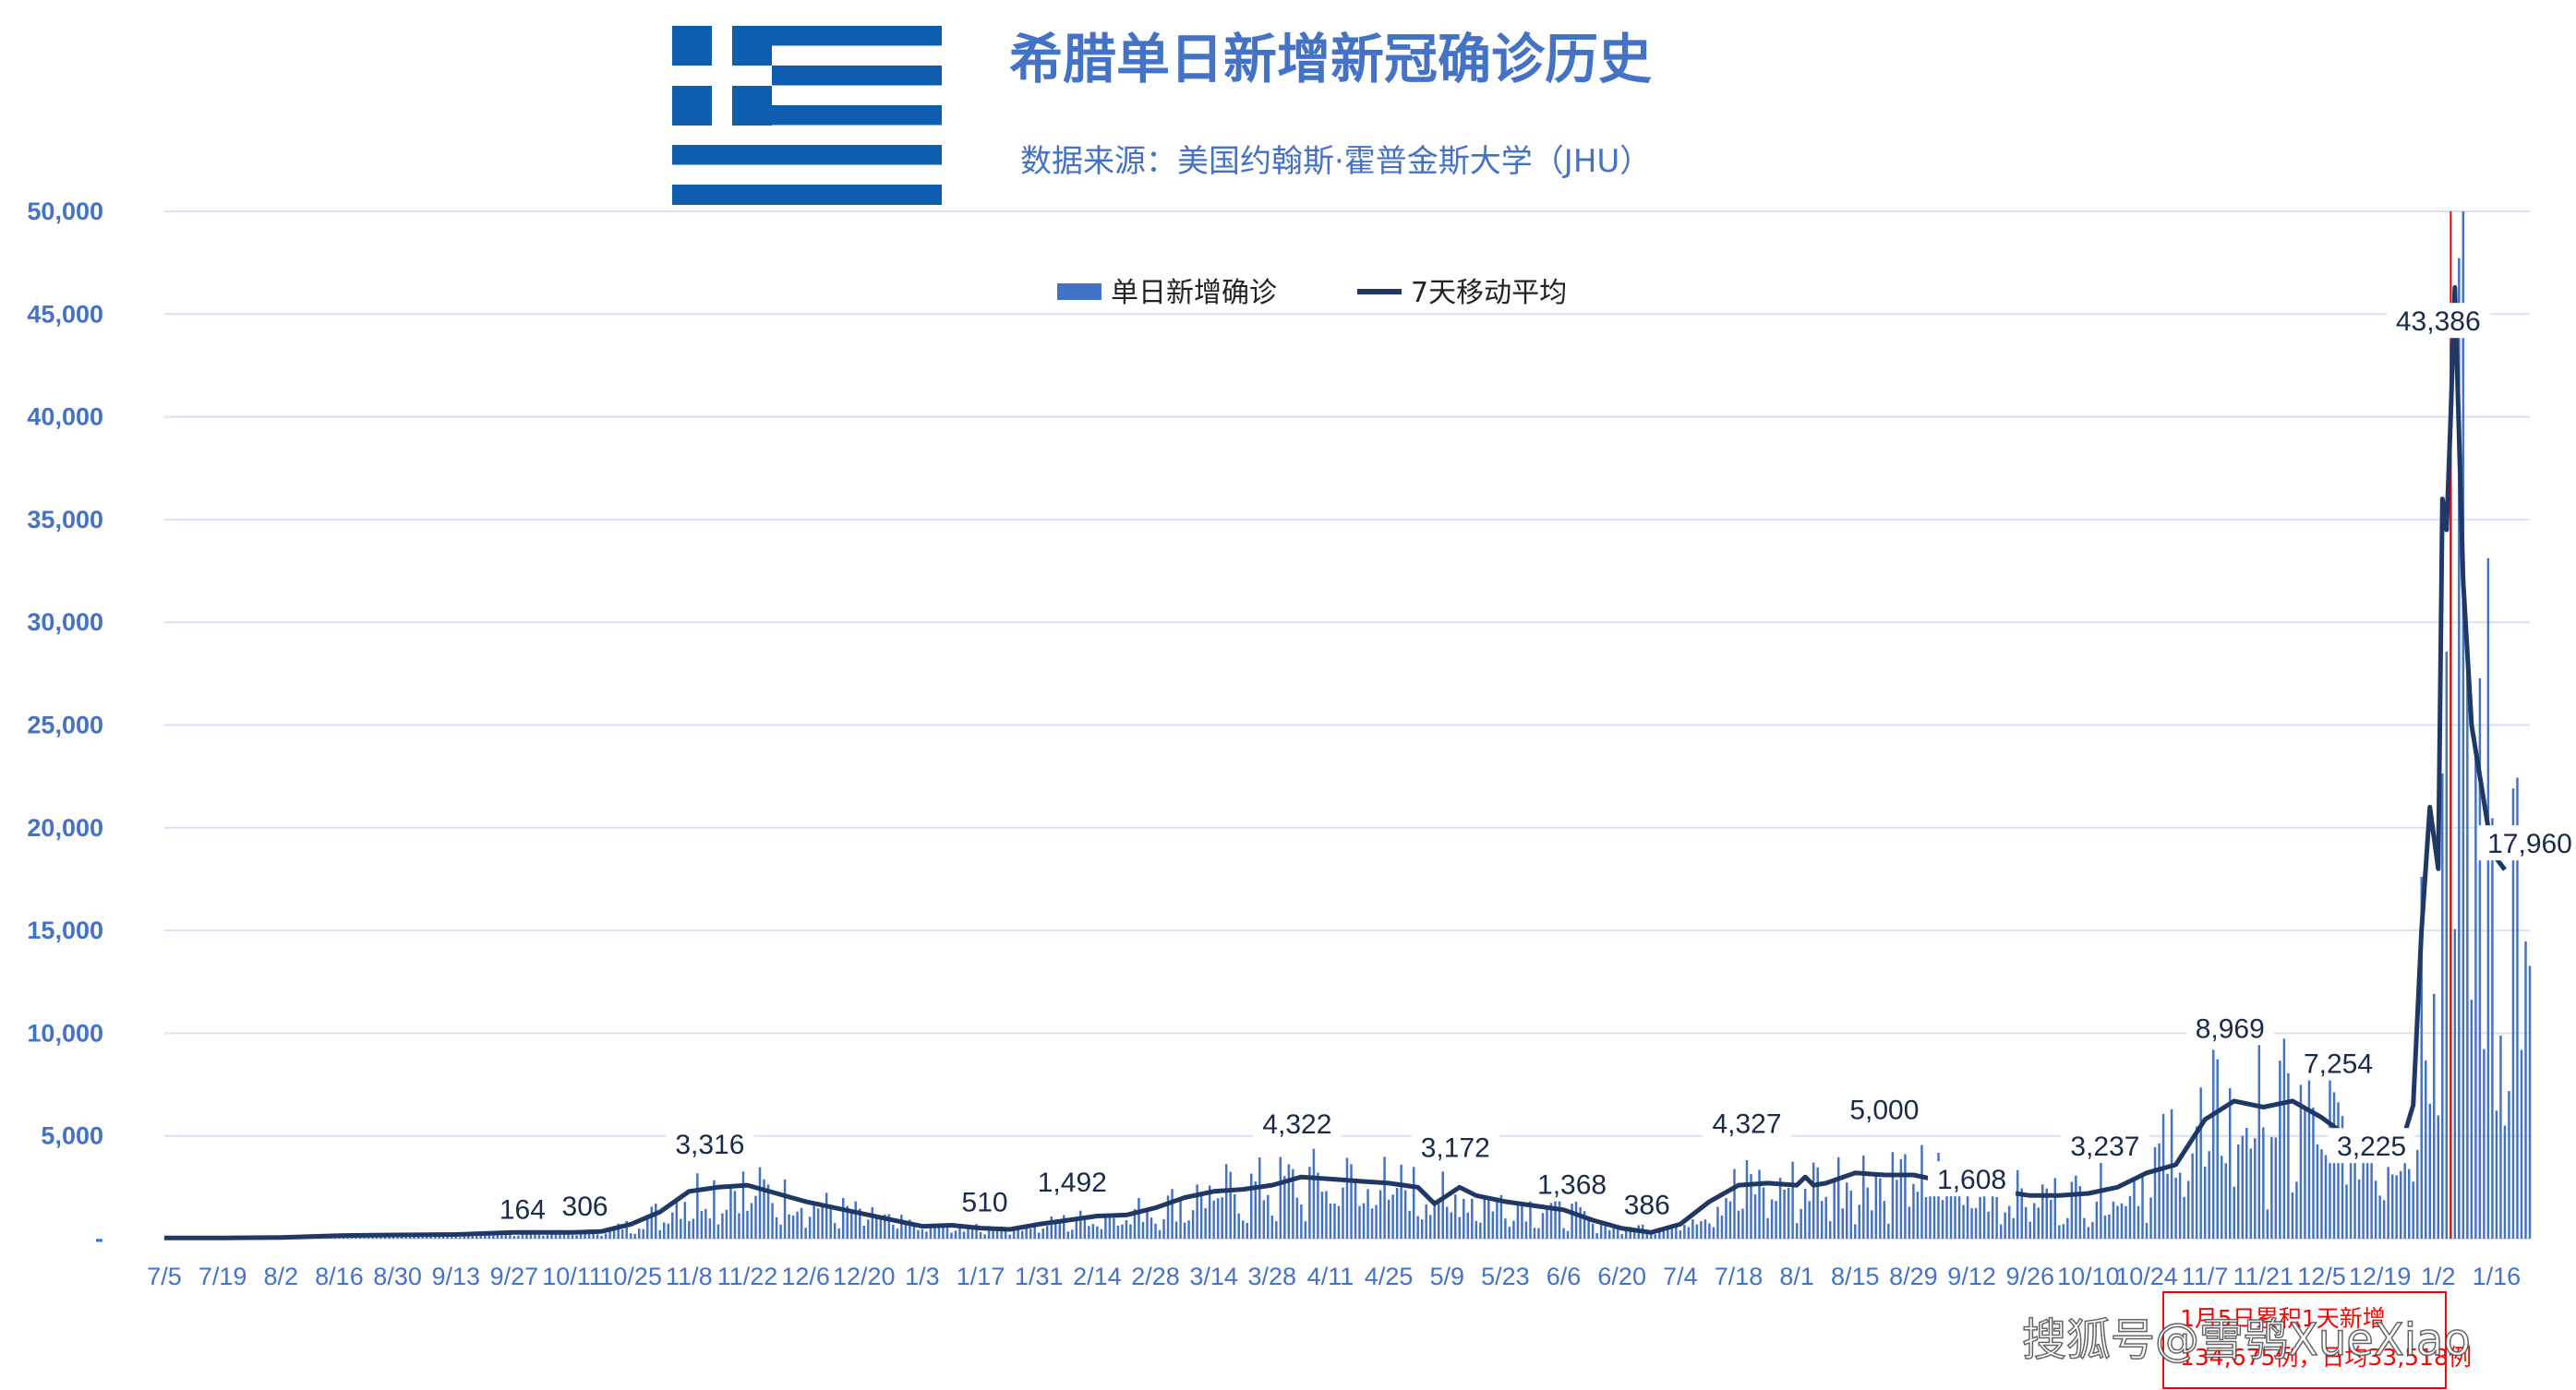  I want to click on data-label: 1,608, so click(1971, 1180).